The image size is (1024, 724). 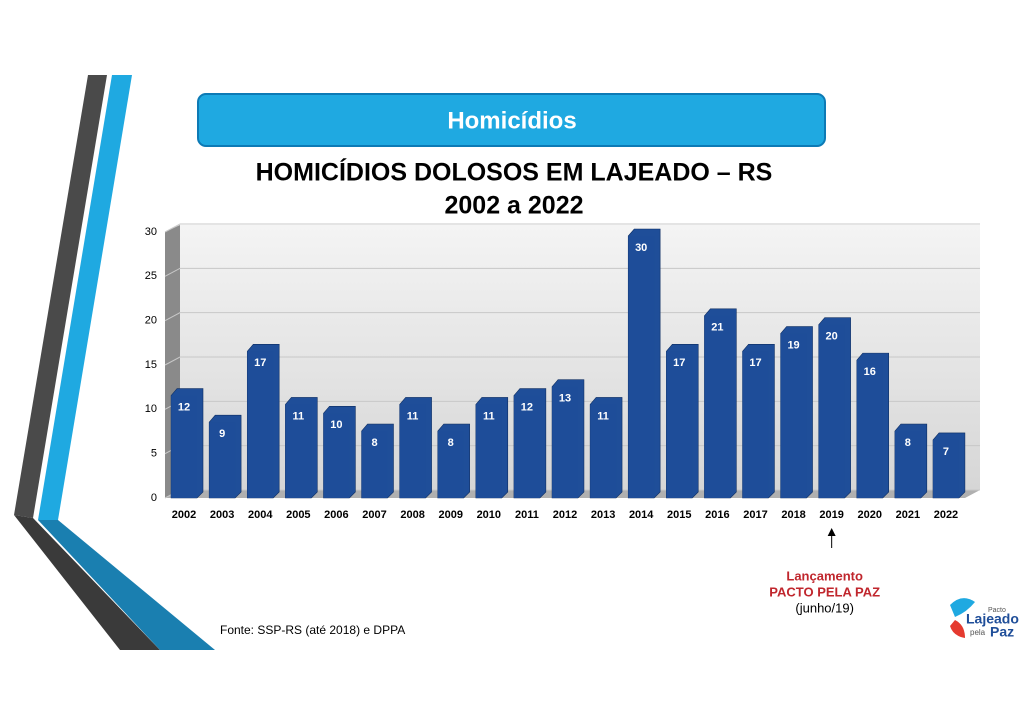 What do you see at coordinates (489, 515) in the screenshot?
I see `x-tick-label: 2010` at bounding box center [489, 515].